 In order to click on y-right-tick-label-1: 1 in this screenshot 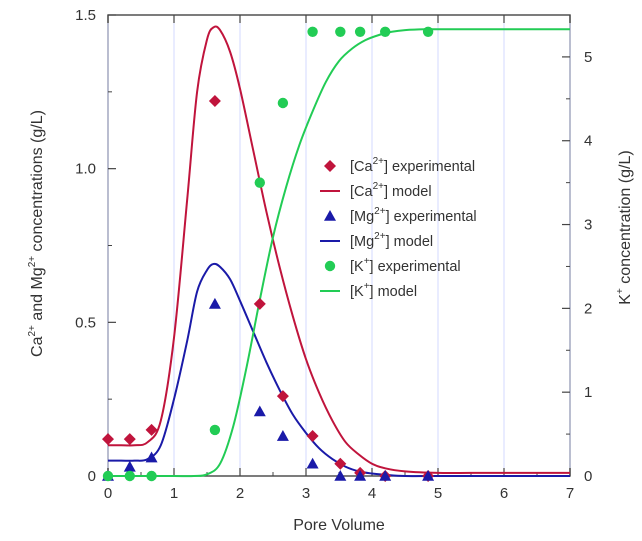, I will do `click(588, 392)`.